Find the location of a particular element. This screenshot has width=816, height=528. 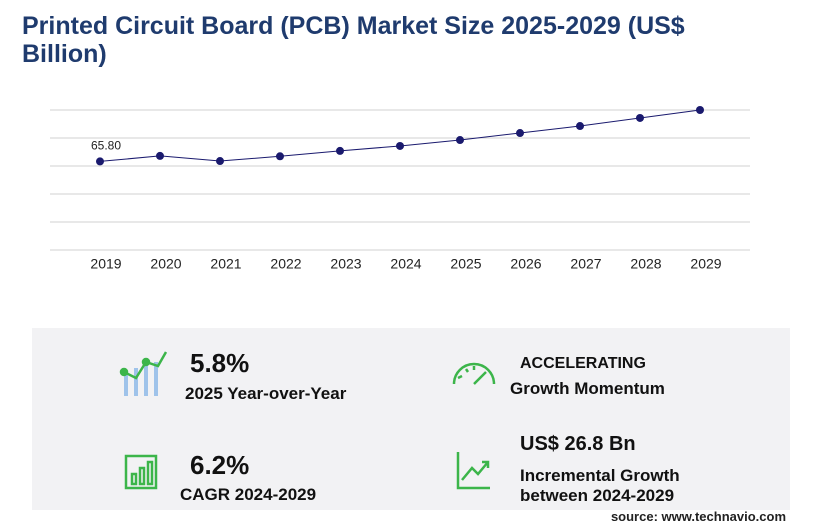

stat-label: Growth Momentum is located at coordinates (587, 388).